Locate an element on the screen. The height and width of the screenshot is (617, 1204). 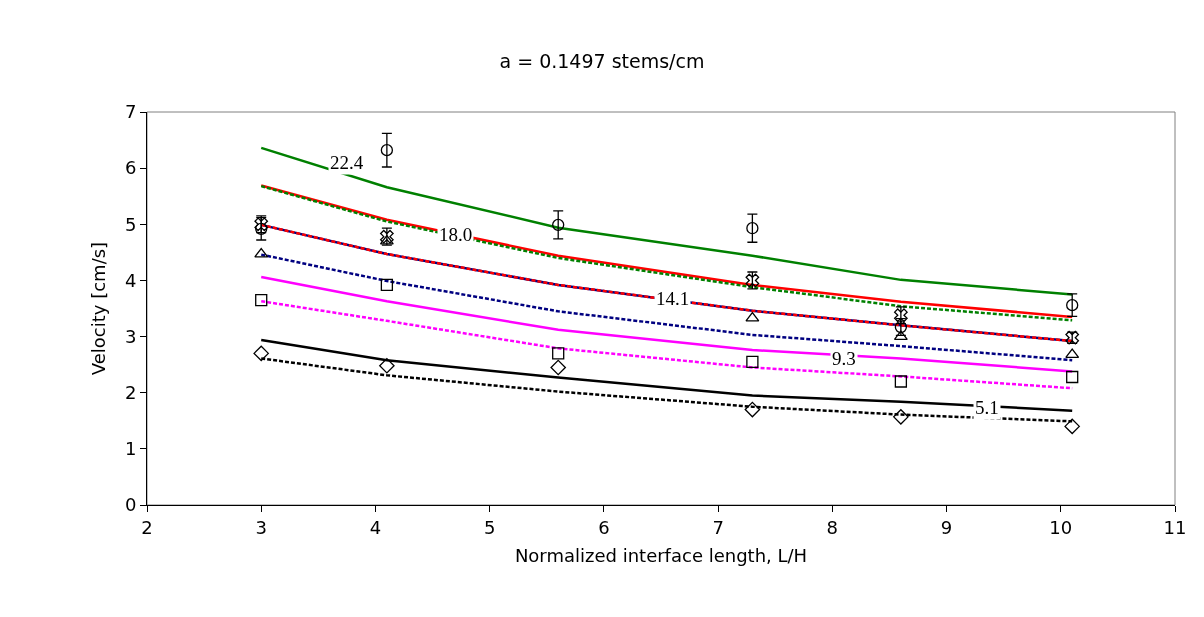
x-tick-label: 5 is located at coordinates (489, 527).